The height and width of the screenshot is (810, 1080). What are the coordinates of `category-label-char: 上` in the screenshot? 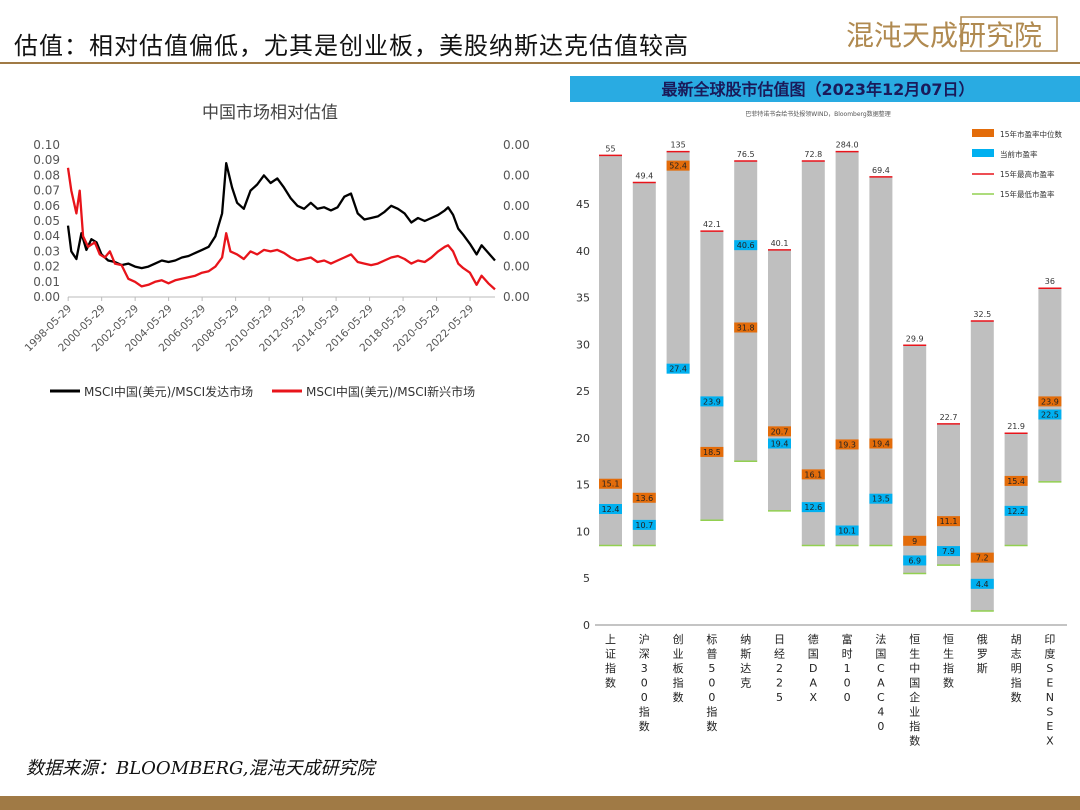 It's located at (610, 639).